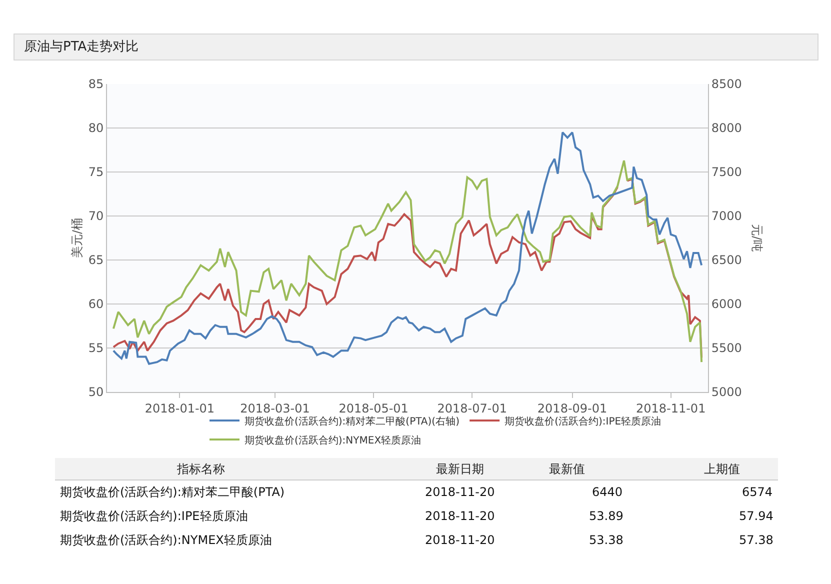 The width and height of the screenshot is (831, 584). What do you see at coordinates (200, 469) in the screenshot?
I see `text: 指标名称` at bounding box center [200, 469].